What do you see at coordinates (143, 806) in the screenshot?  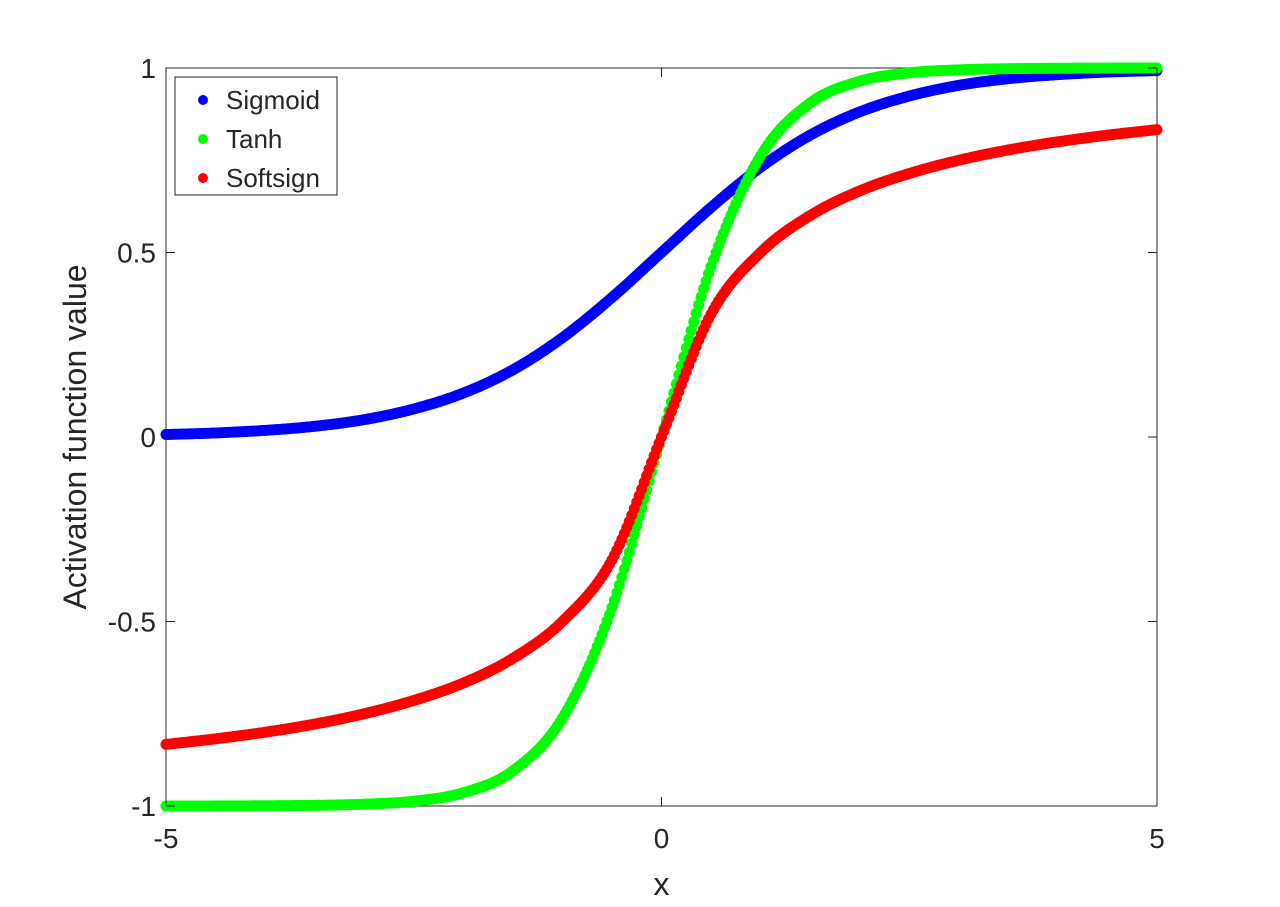 I see `y-tick-label: -1` at bounding box center [143, 806].